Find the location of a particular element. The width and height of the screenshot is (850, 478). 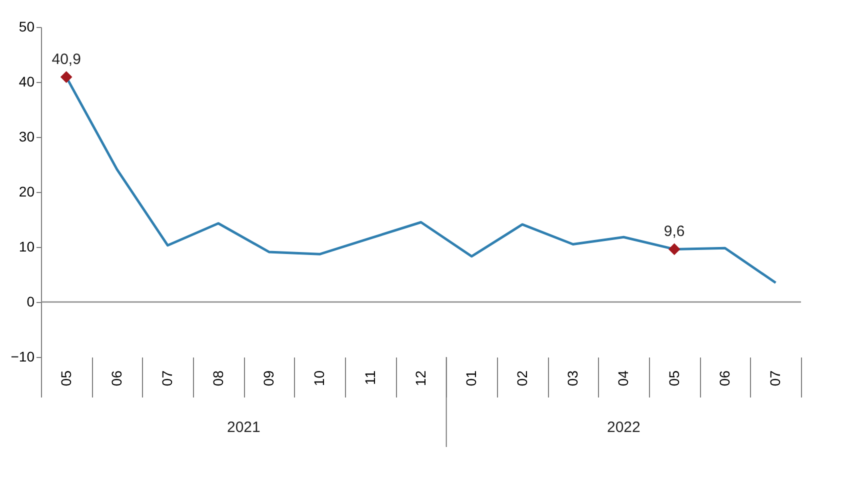

y-tick-label: 50 is located at coordinates (26, 26).